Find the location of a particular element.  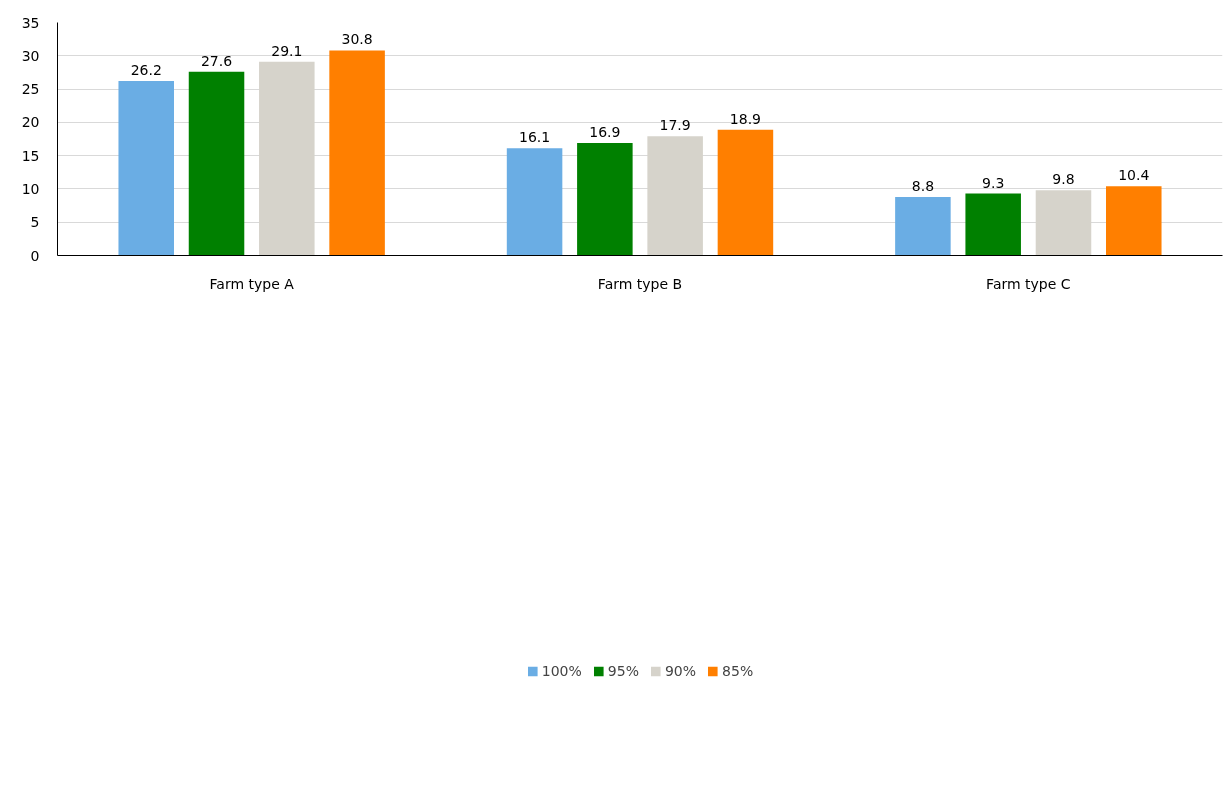

data-label: 30.8 is located at coordinates (357, 39).